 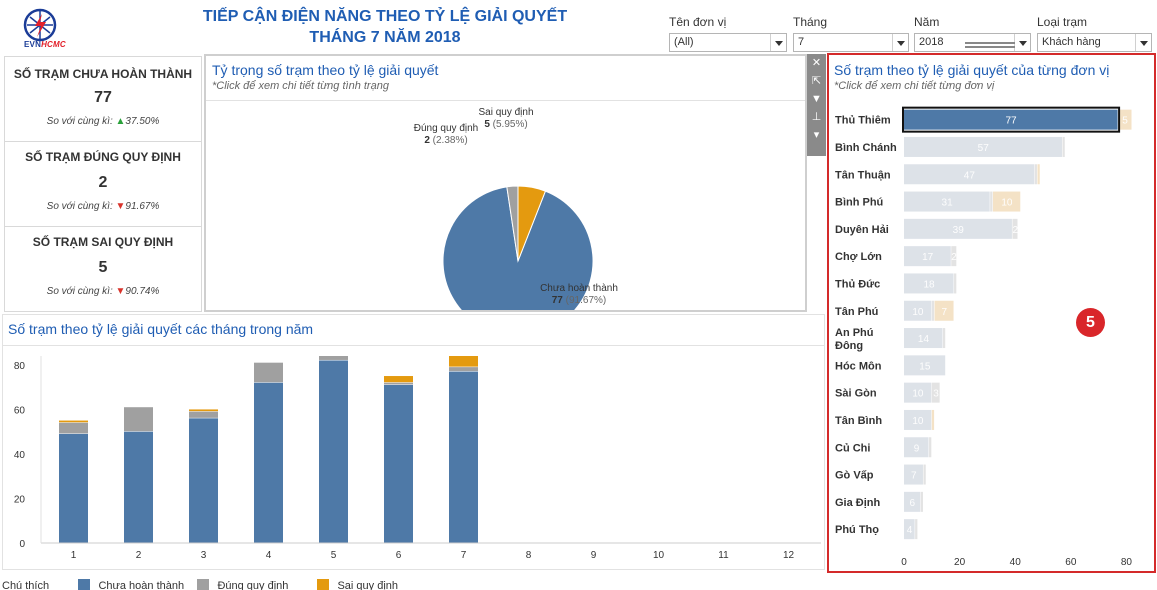 What do you see at coordinates (852, 448) in the screenshot?
I see `rank-row-label: Củ Chi` at bounding box center [852, 448].